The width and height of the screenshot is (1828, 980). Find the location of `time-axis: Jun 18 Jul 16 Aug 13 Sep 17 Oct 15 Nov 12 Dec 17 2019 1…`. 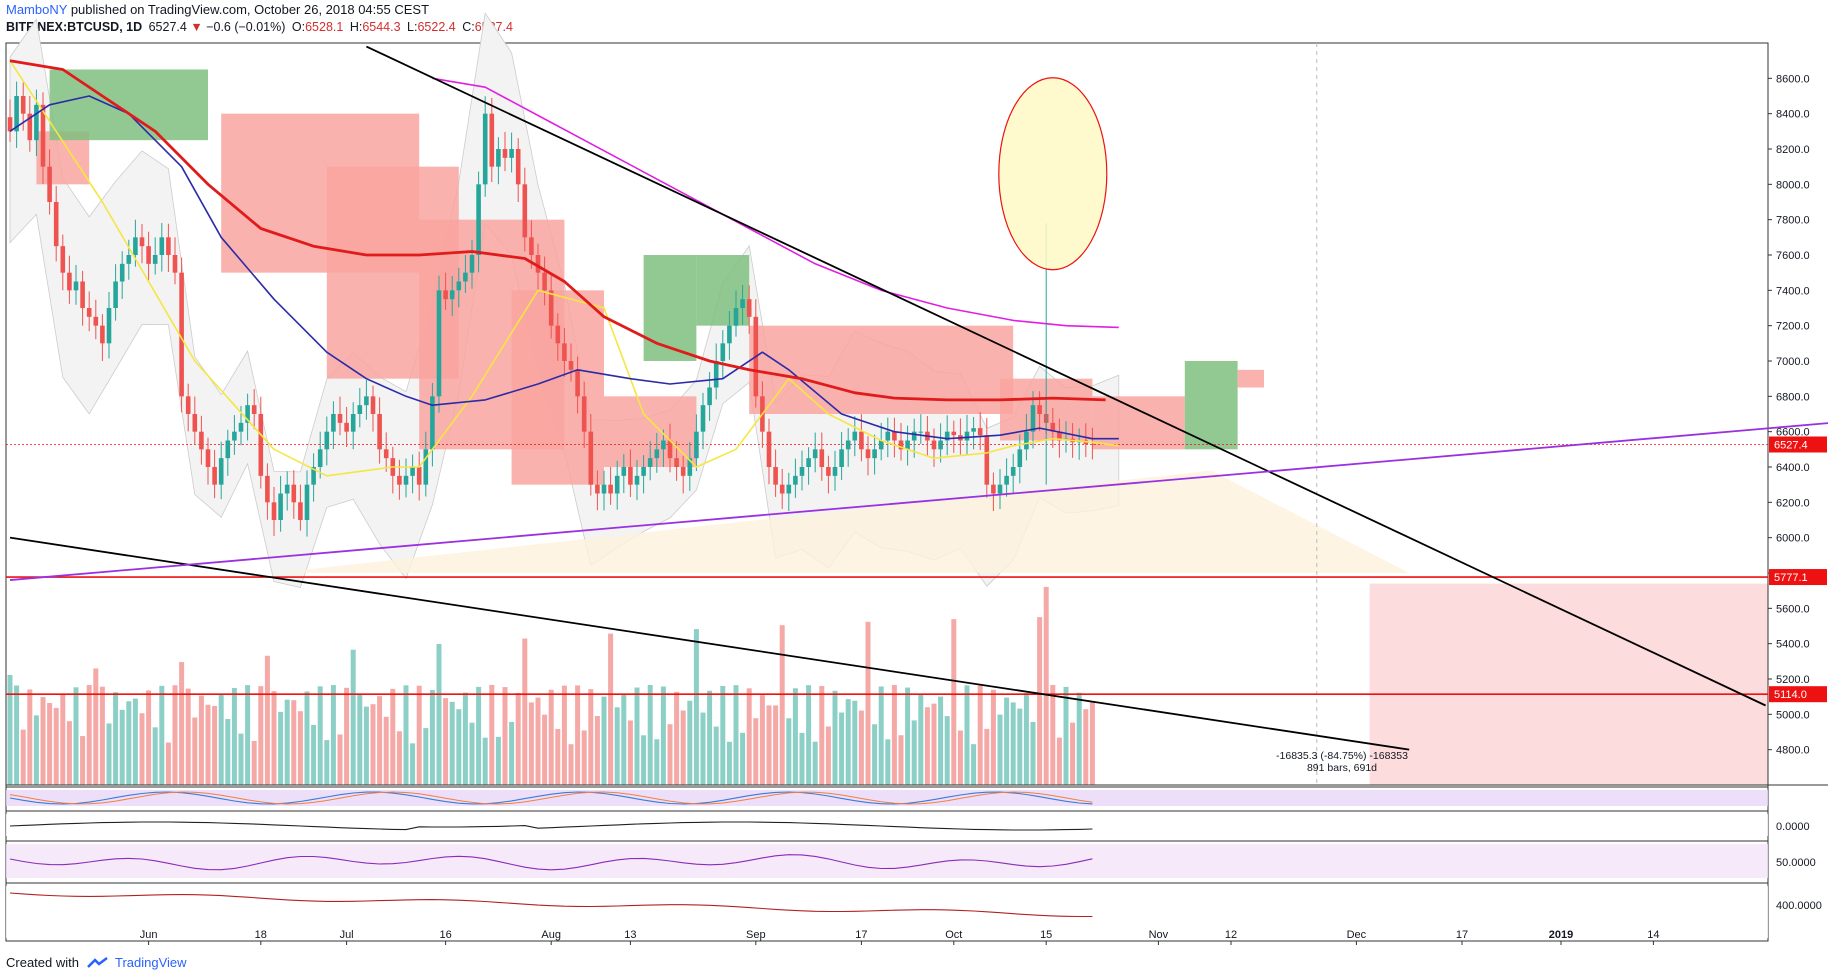

time-axis: Jun 18 Jul 16 Aug 13 Sep 17 Oct 15 Nov 12 Dec 17 2019 1… is located at coordinates (900, 937).